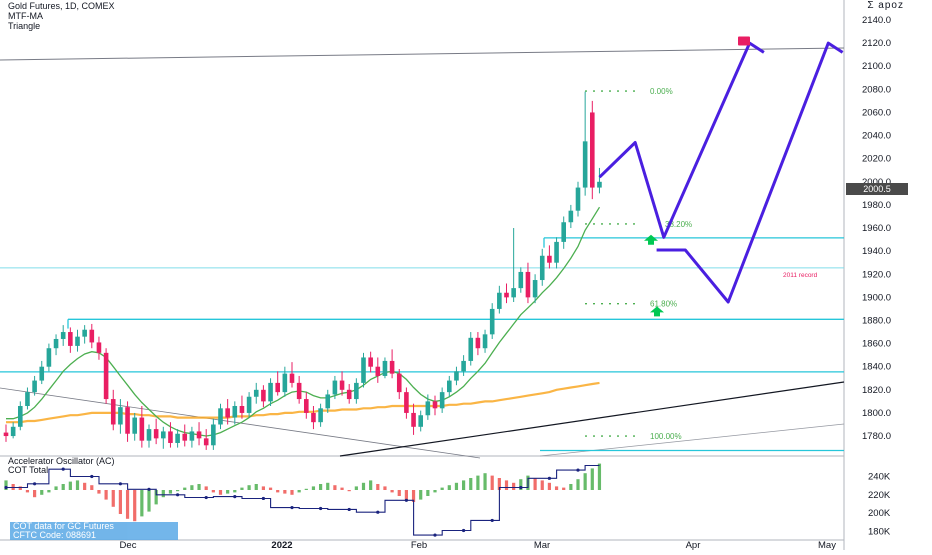 Image resolution: width=932 pixels, height=555 pixels. Describe the element at coordinates (303, 402) in the screenshot. I see `moving-average-orange` at that location.